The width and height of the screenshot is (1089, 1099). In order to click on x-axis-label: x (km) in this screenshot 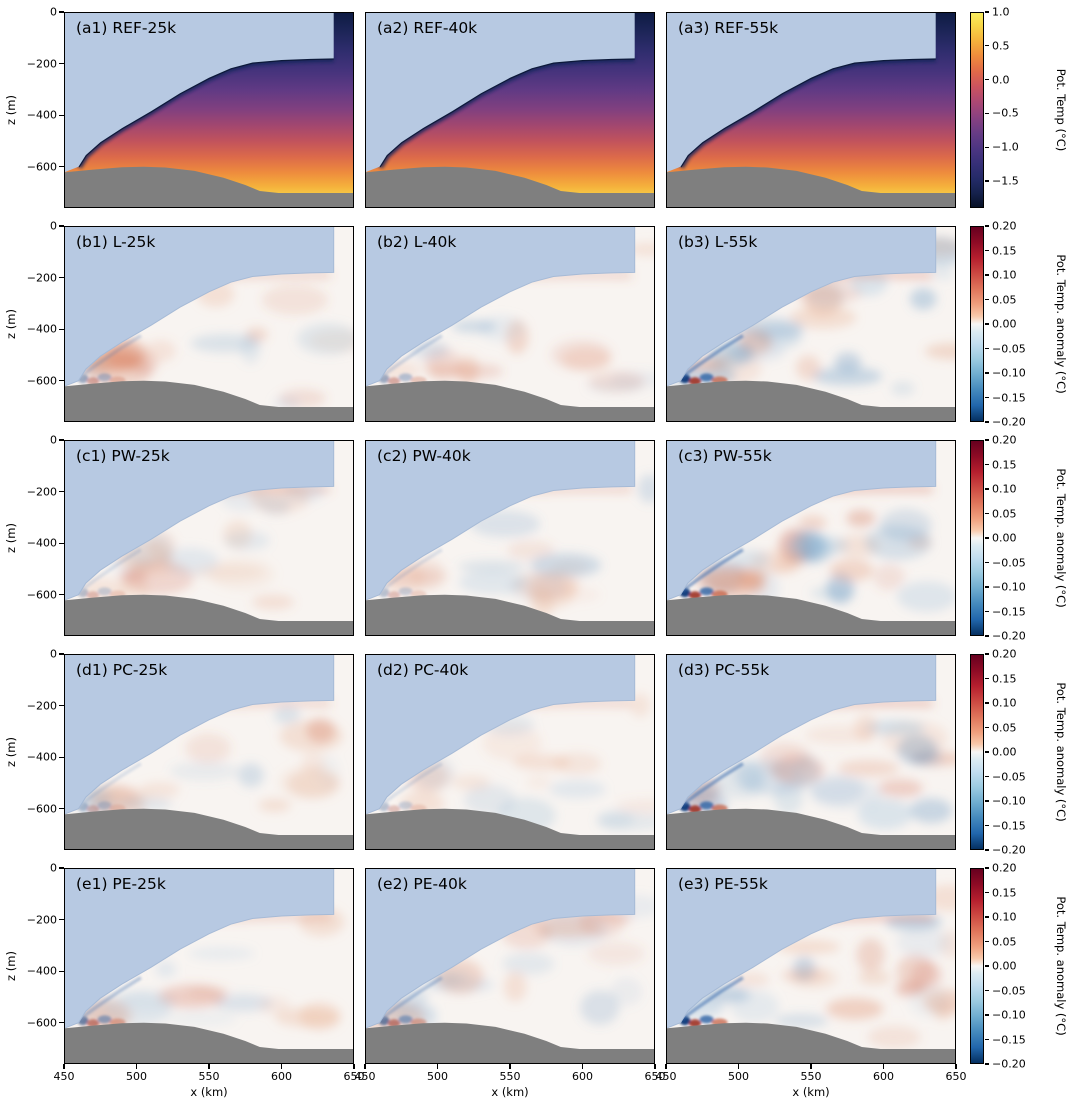, I will do `click(510, 1092)`.